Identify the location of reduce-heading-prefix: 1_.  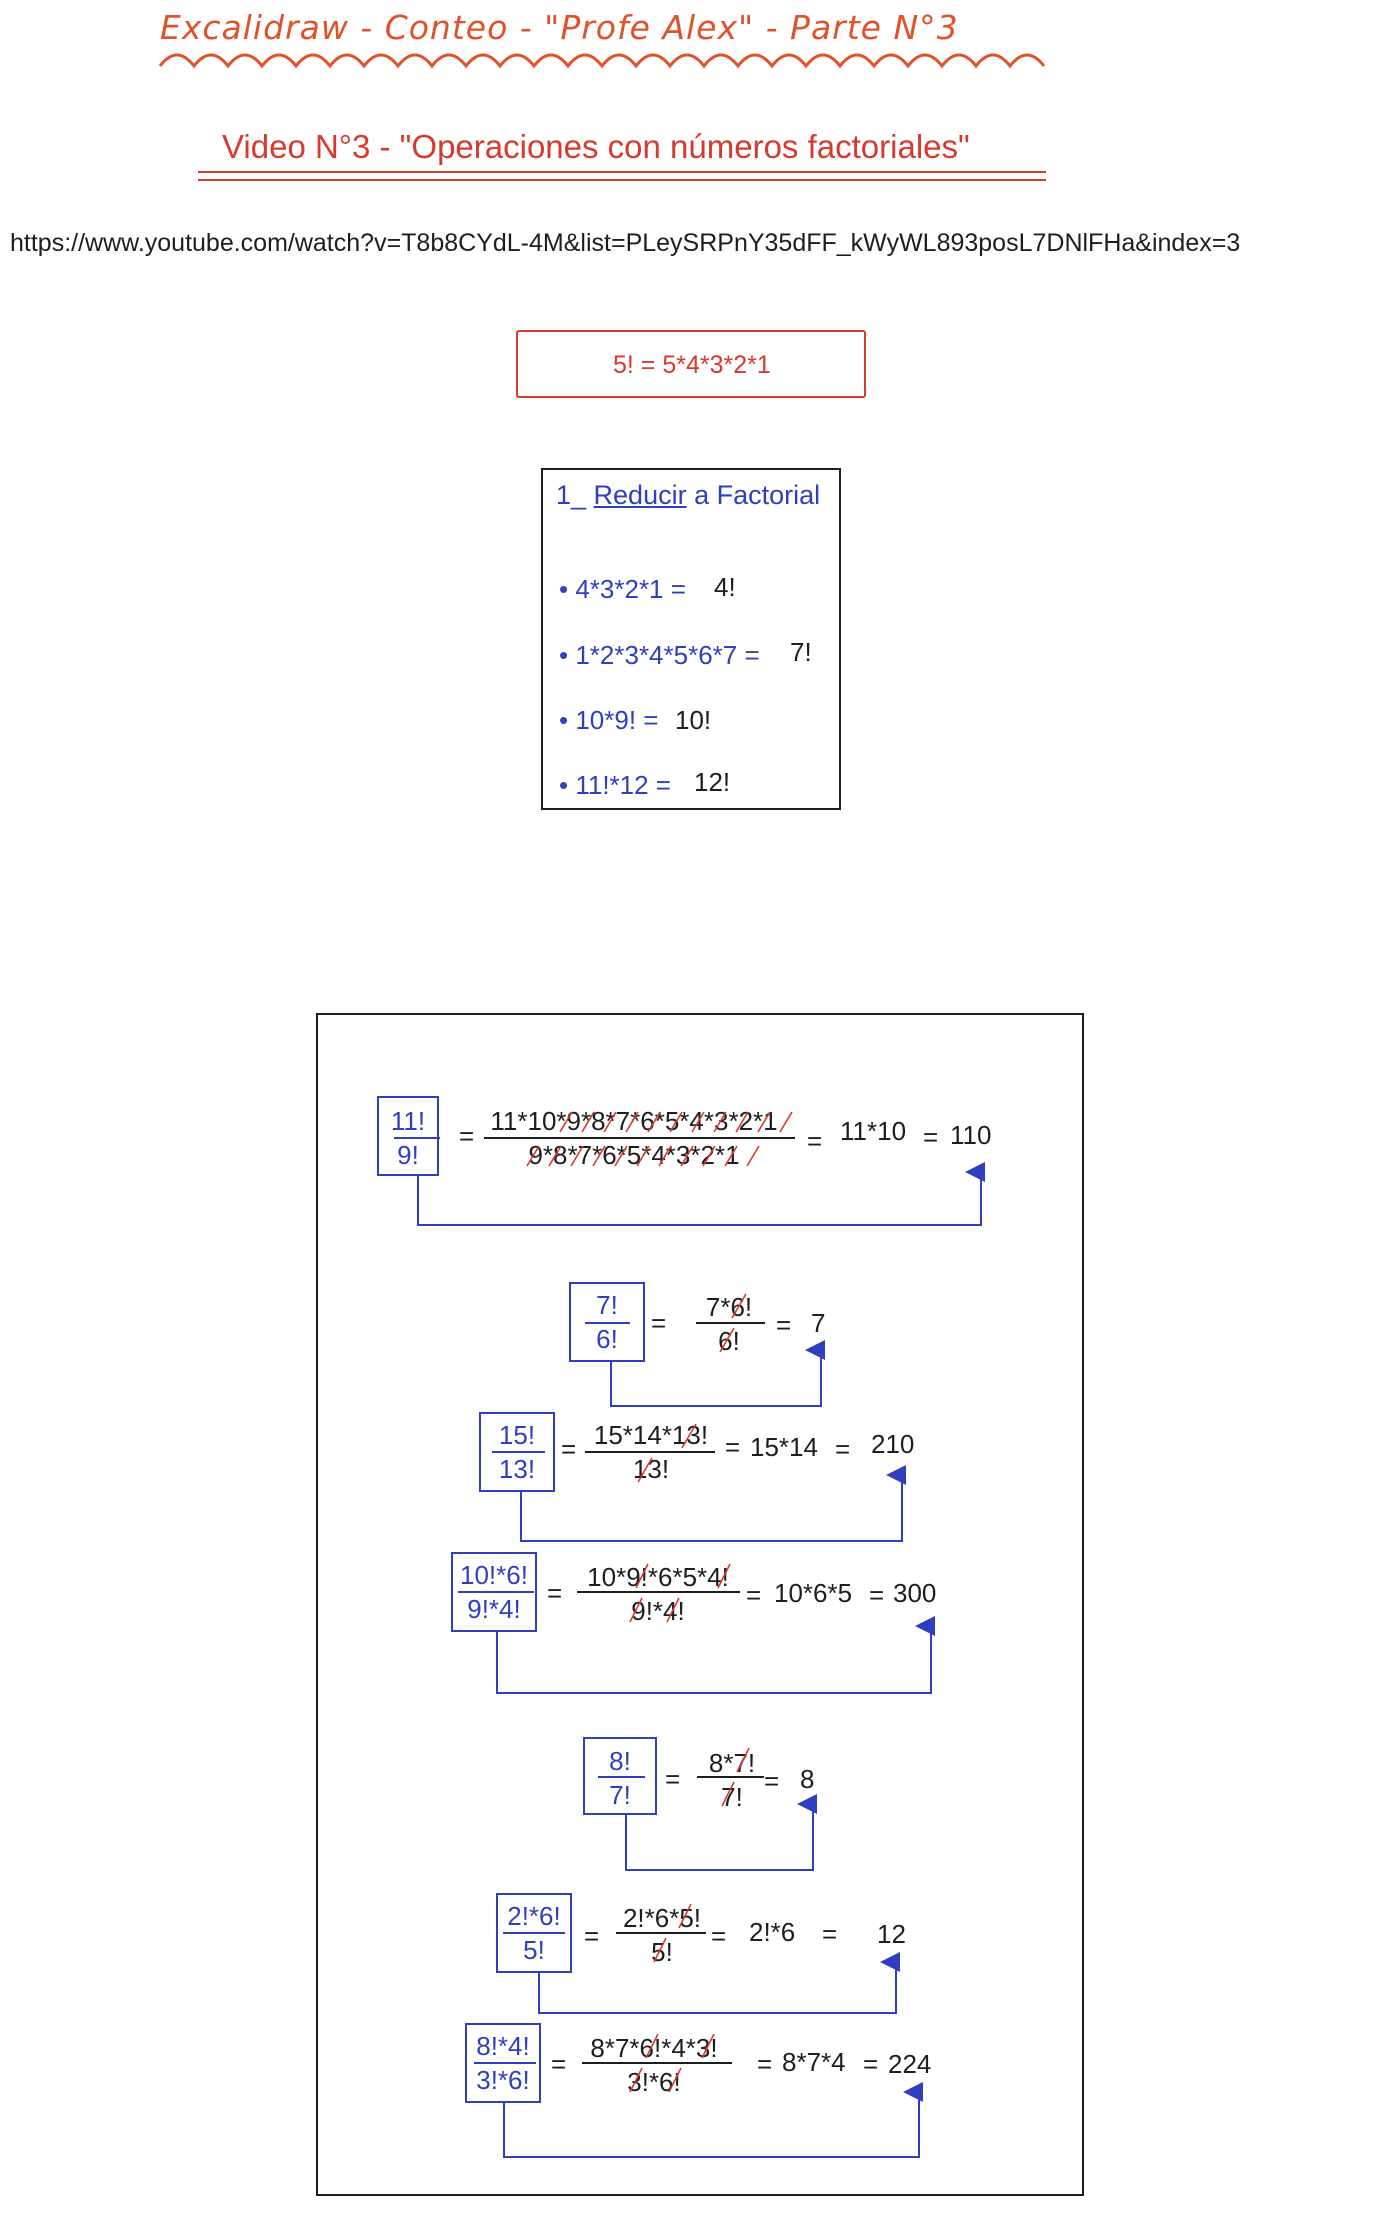
(575, 495).